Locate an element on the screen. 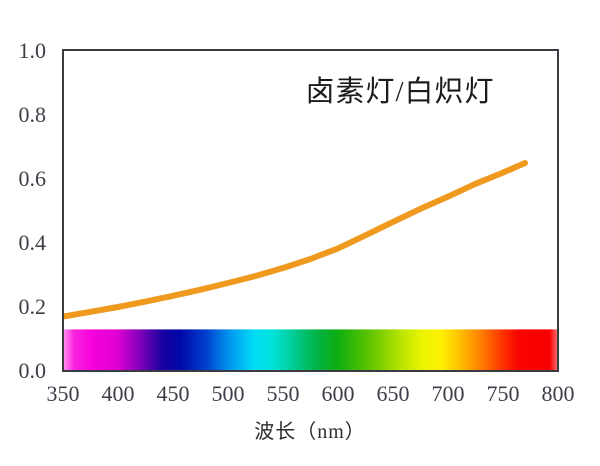  y-tick-label: 0.8 is located at coordinates (32, 114).